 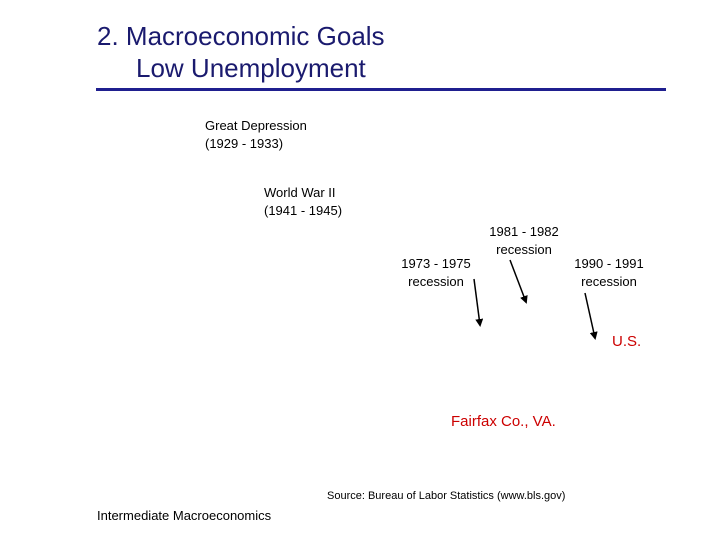 I want to click on recession-1990-years: 1990 - 1991, so click(x=609, y=263).